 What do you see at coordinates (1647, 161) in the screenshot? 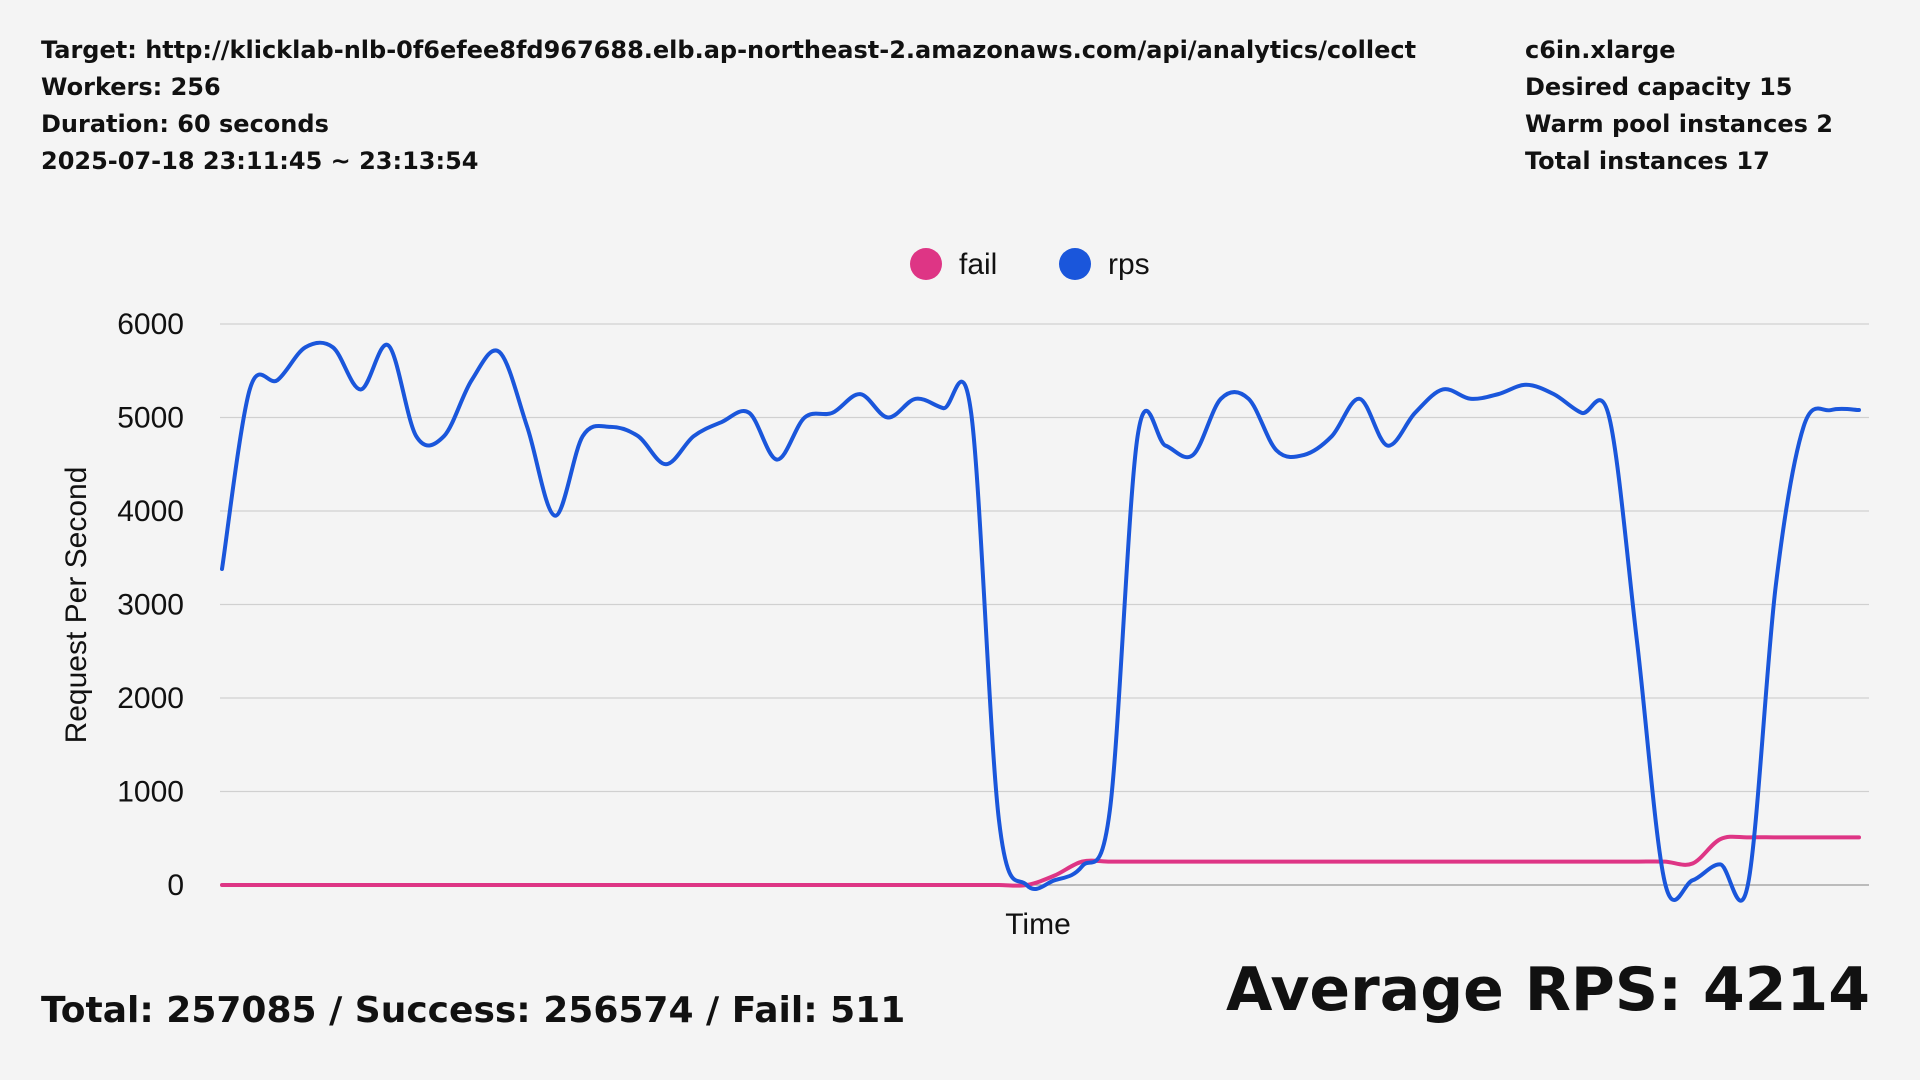
I see `header-line: Total instances 17` at bounding box center [1647, 161].